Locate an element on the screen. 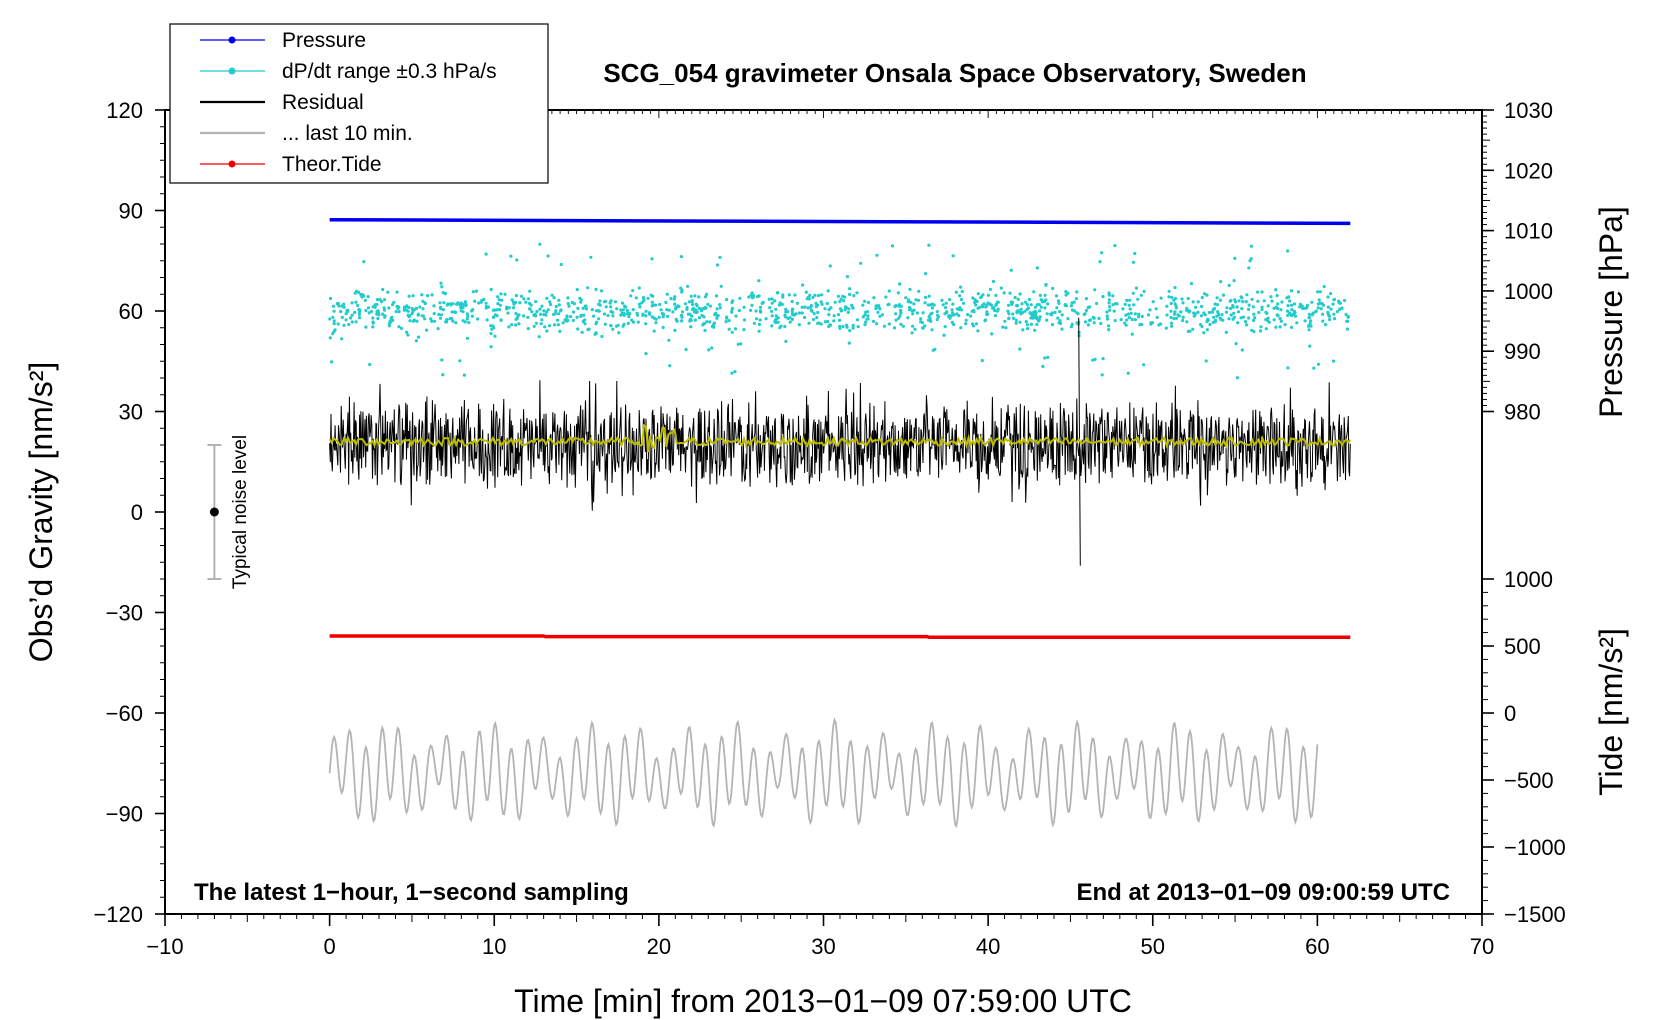  y-tide-tick-label: 0 is located at coordinates (1510, 713).